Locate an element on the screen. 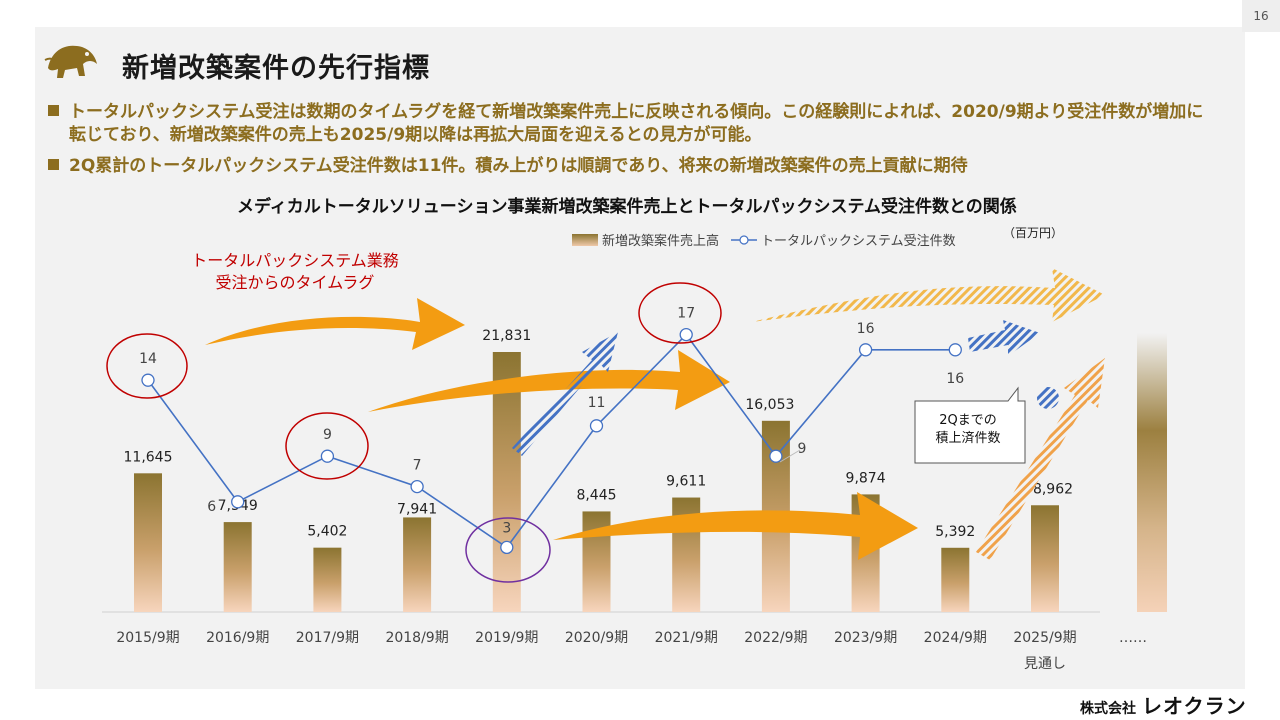  orders-value-label: 6 is located at coordinates (211, 507).